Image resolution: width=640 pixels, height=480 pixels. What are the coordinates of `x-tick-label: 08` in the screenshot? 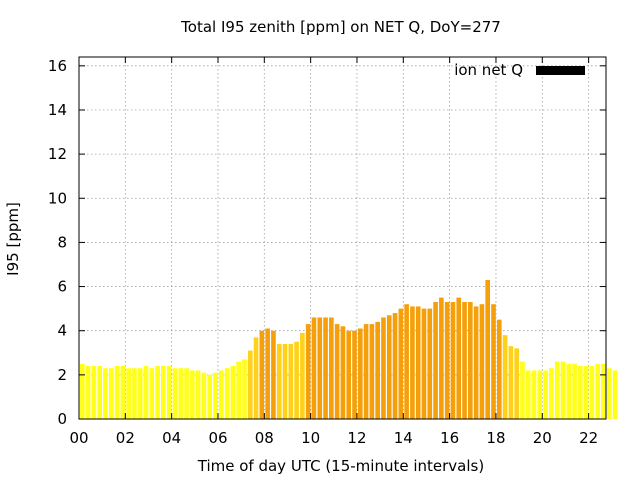 It's located at (264, 438).